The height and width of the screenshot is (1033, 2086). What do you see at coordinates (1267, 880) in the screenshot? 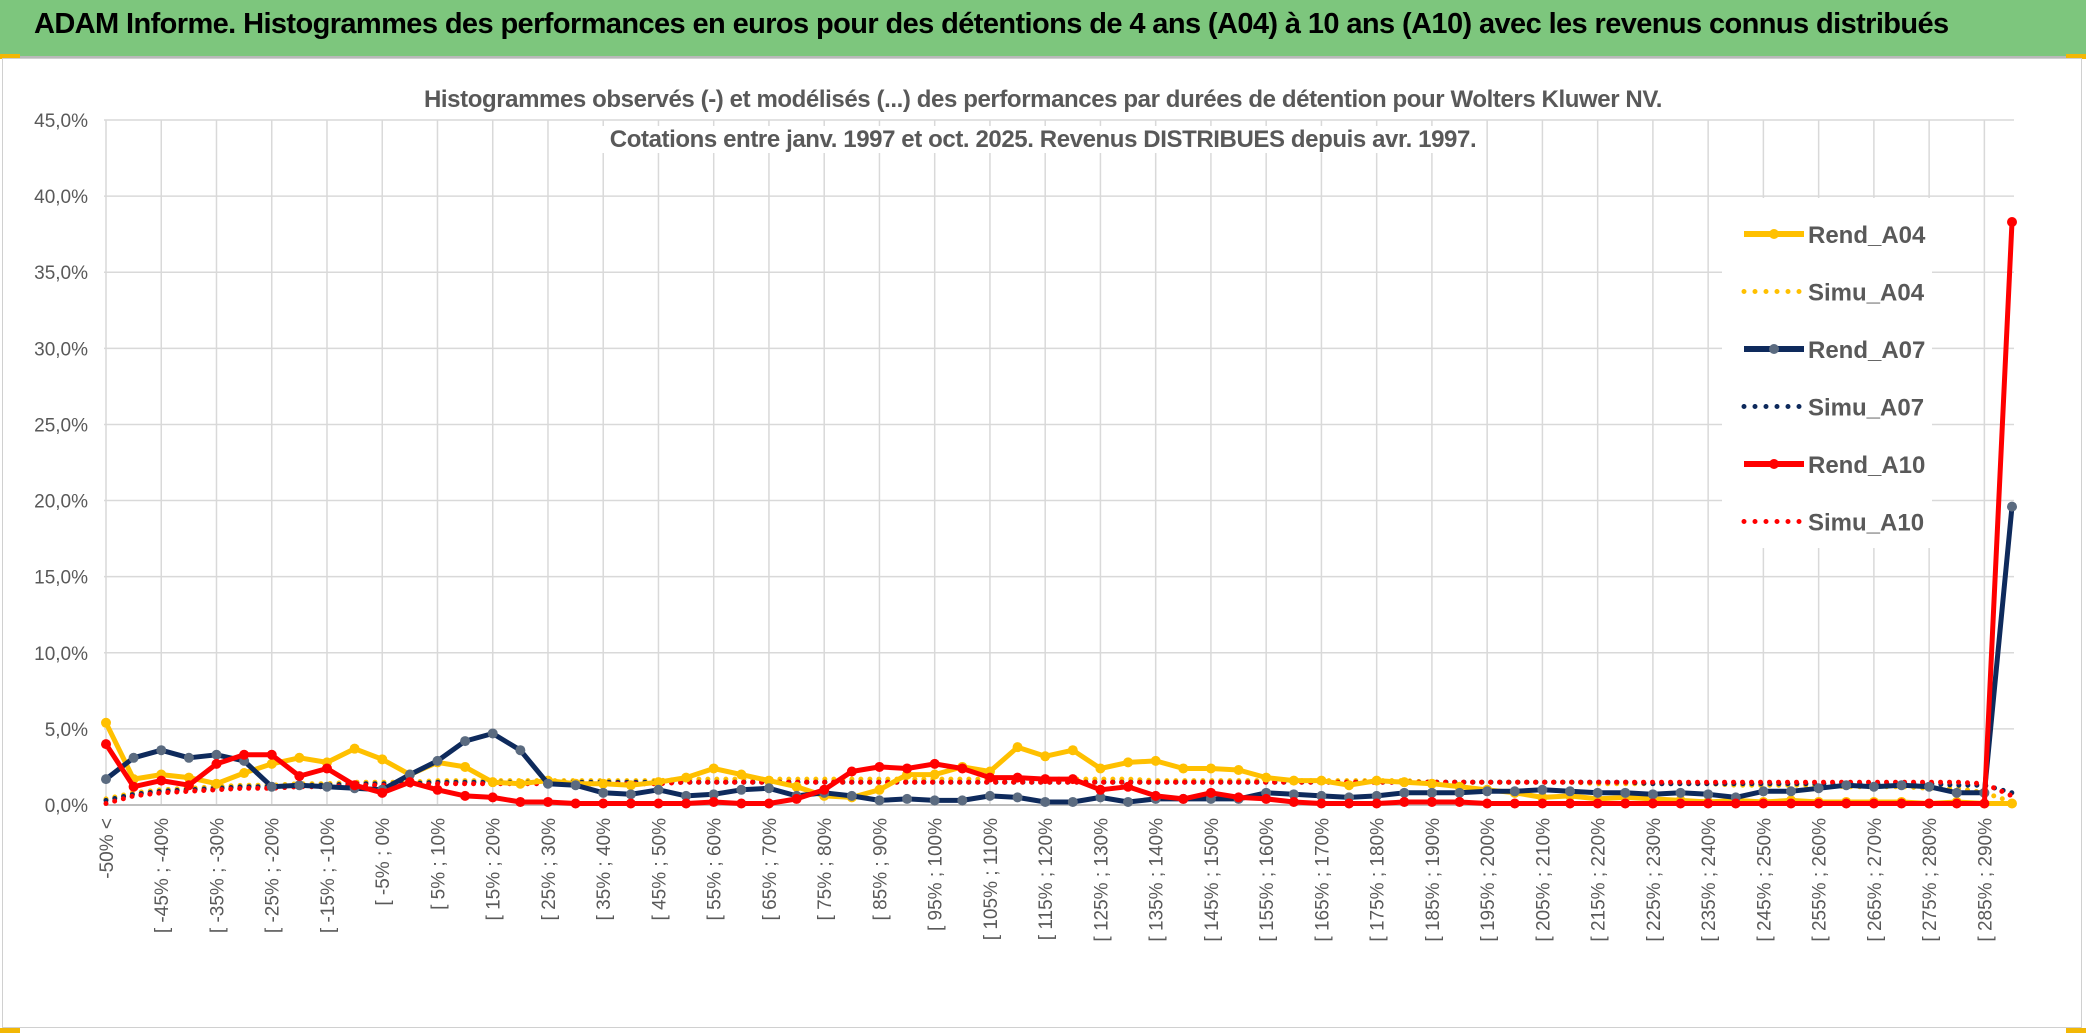
I see `x-tick-label: [ 155% ; 160%` at bounding box center [1267, 880].